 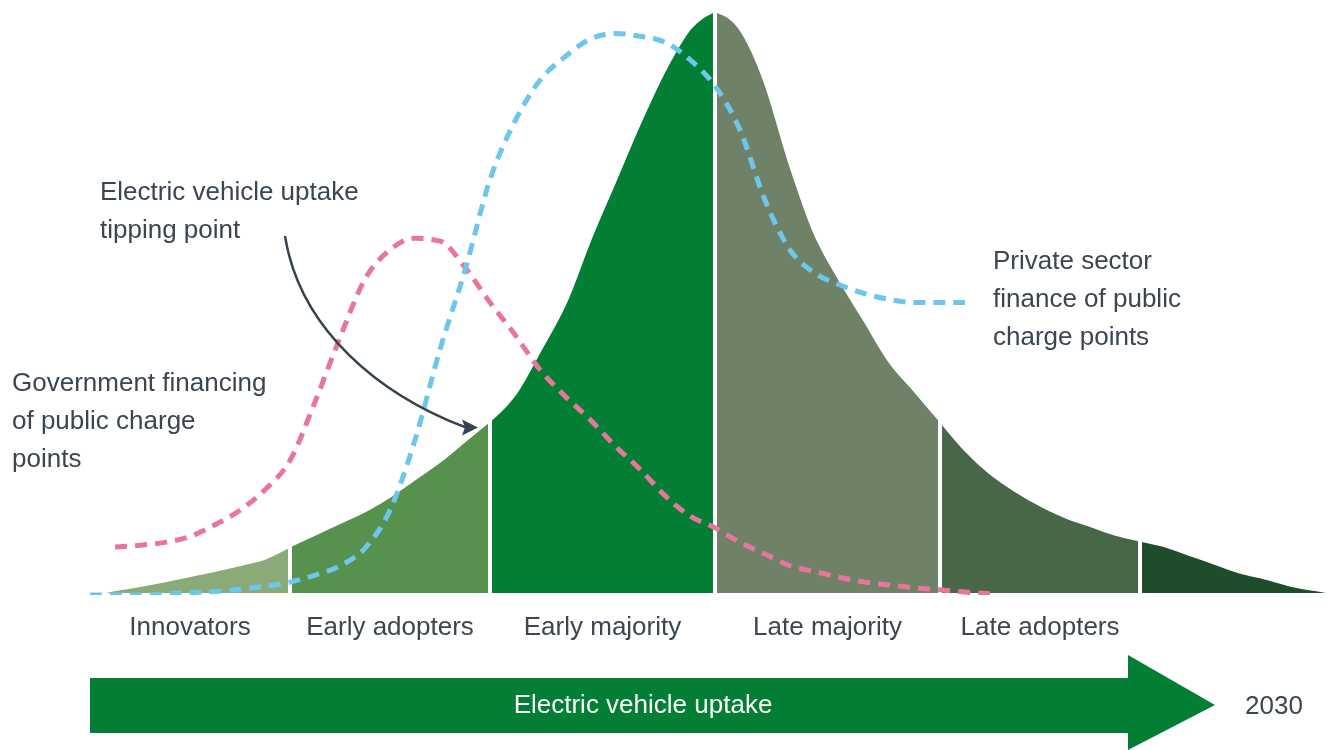 I want to click on series-label: Innovators, so click(x=190, y=626).